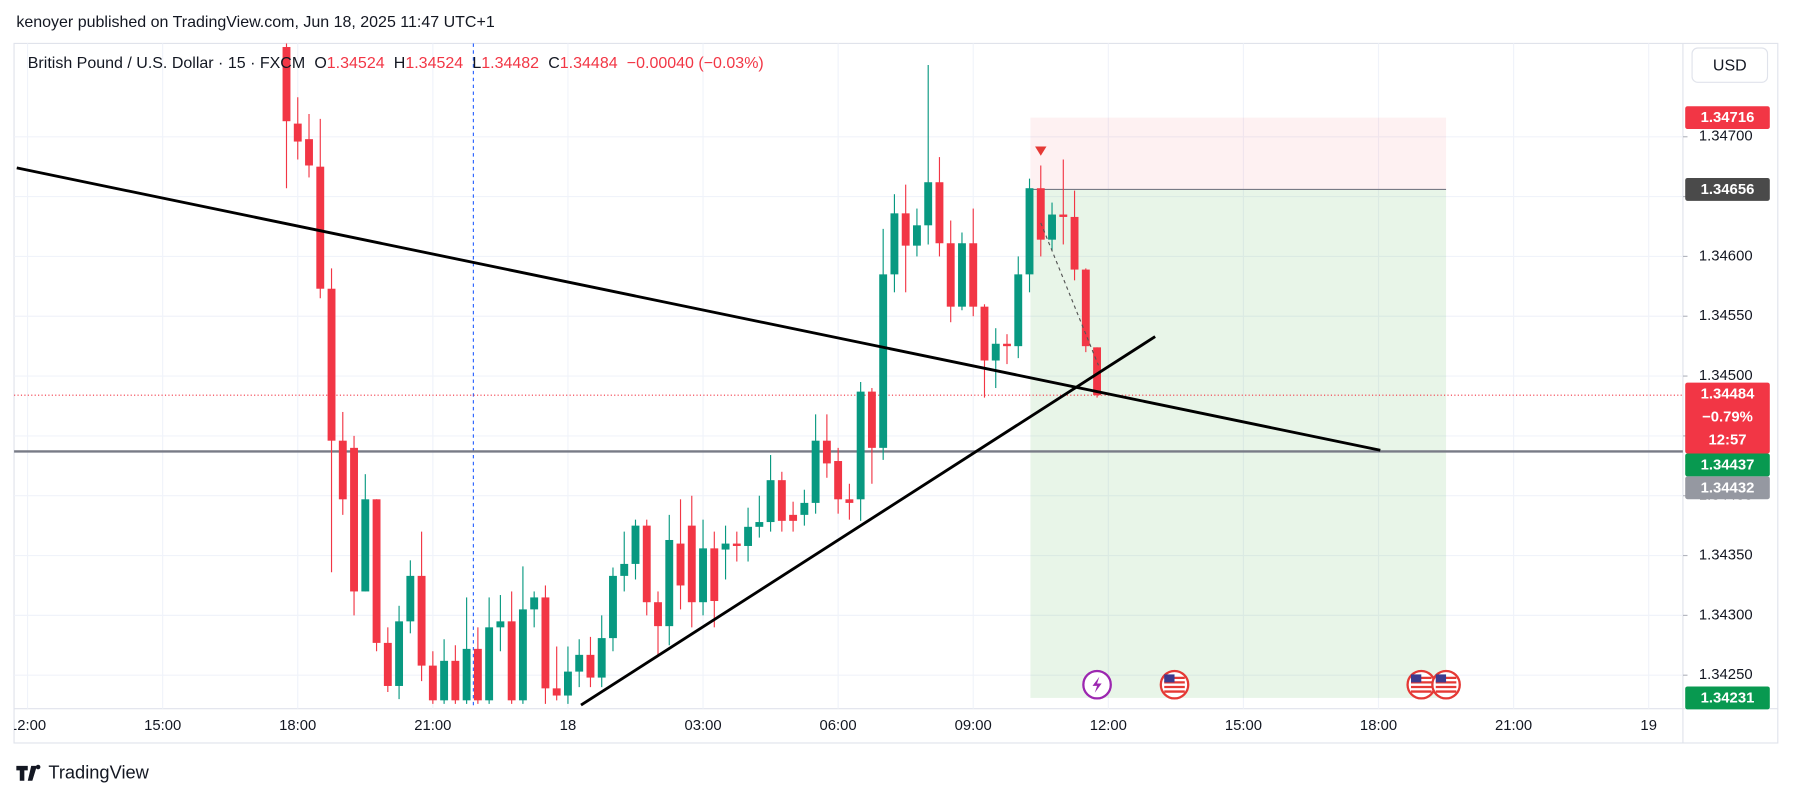 The image size is (1793, 799). I want to click on price-label: 1.34231, so click(1728, 698).